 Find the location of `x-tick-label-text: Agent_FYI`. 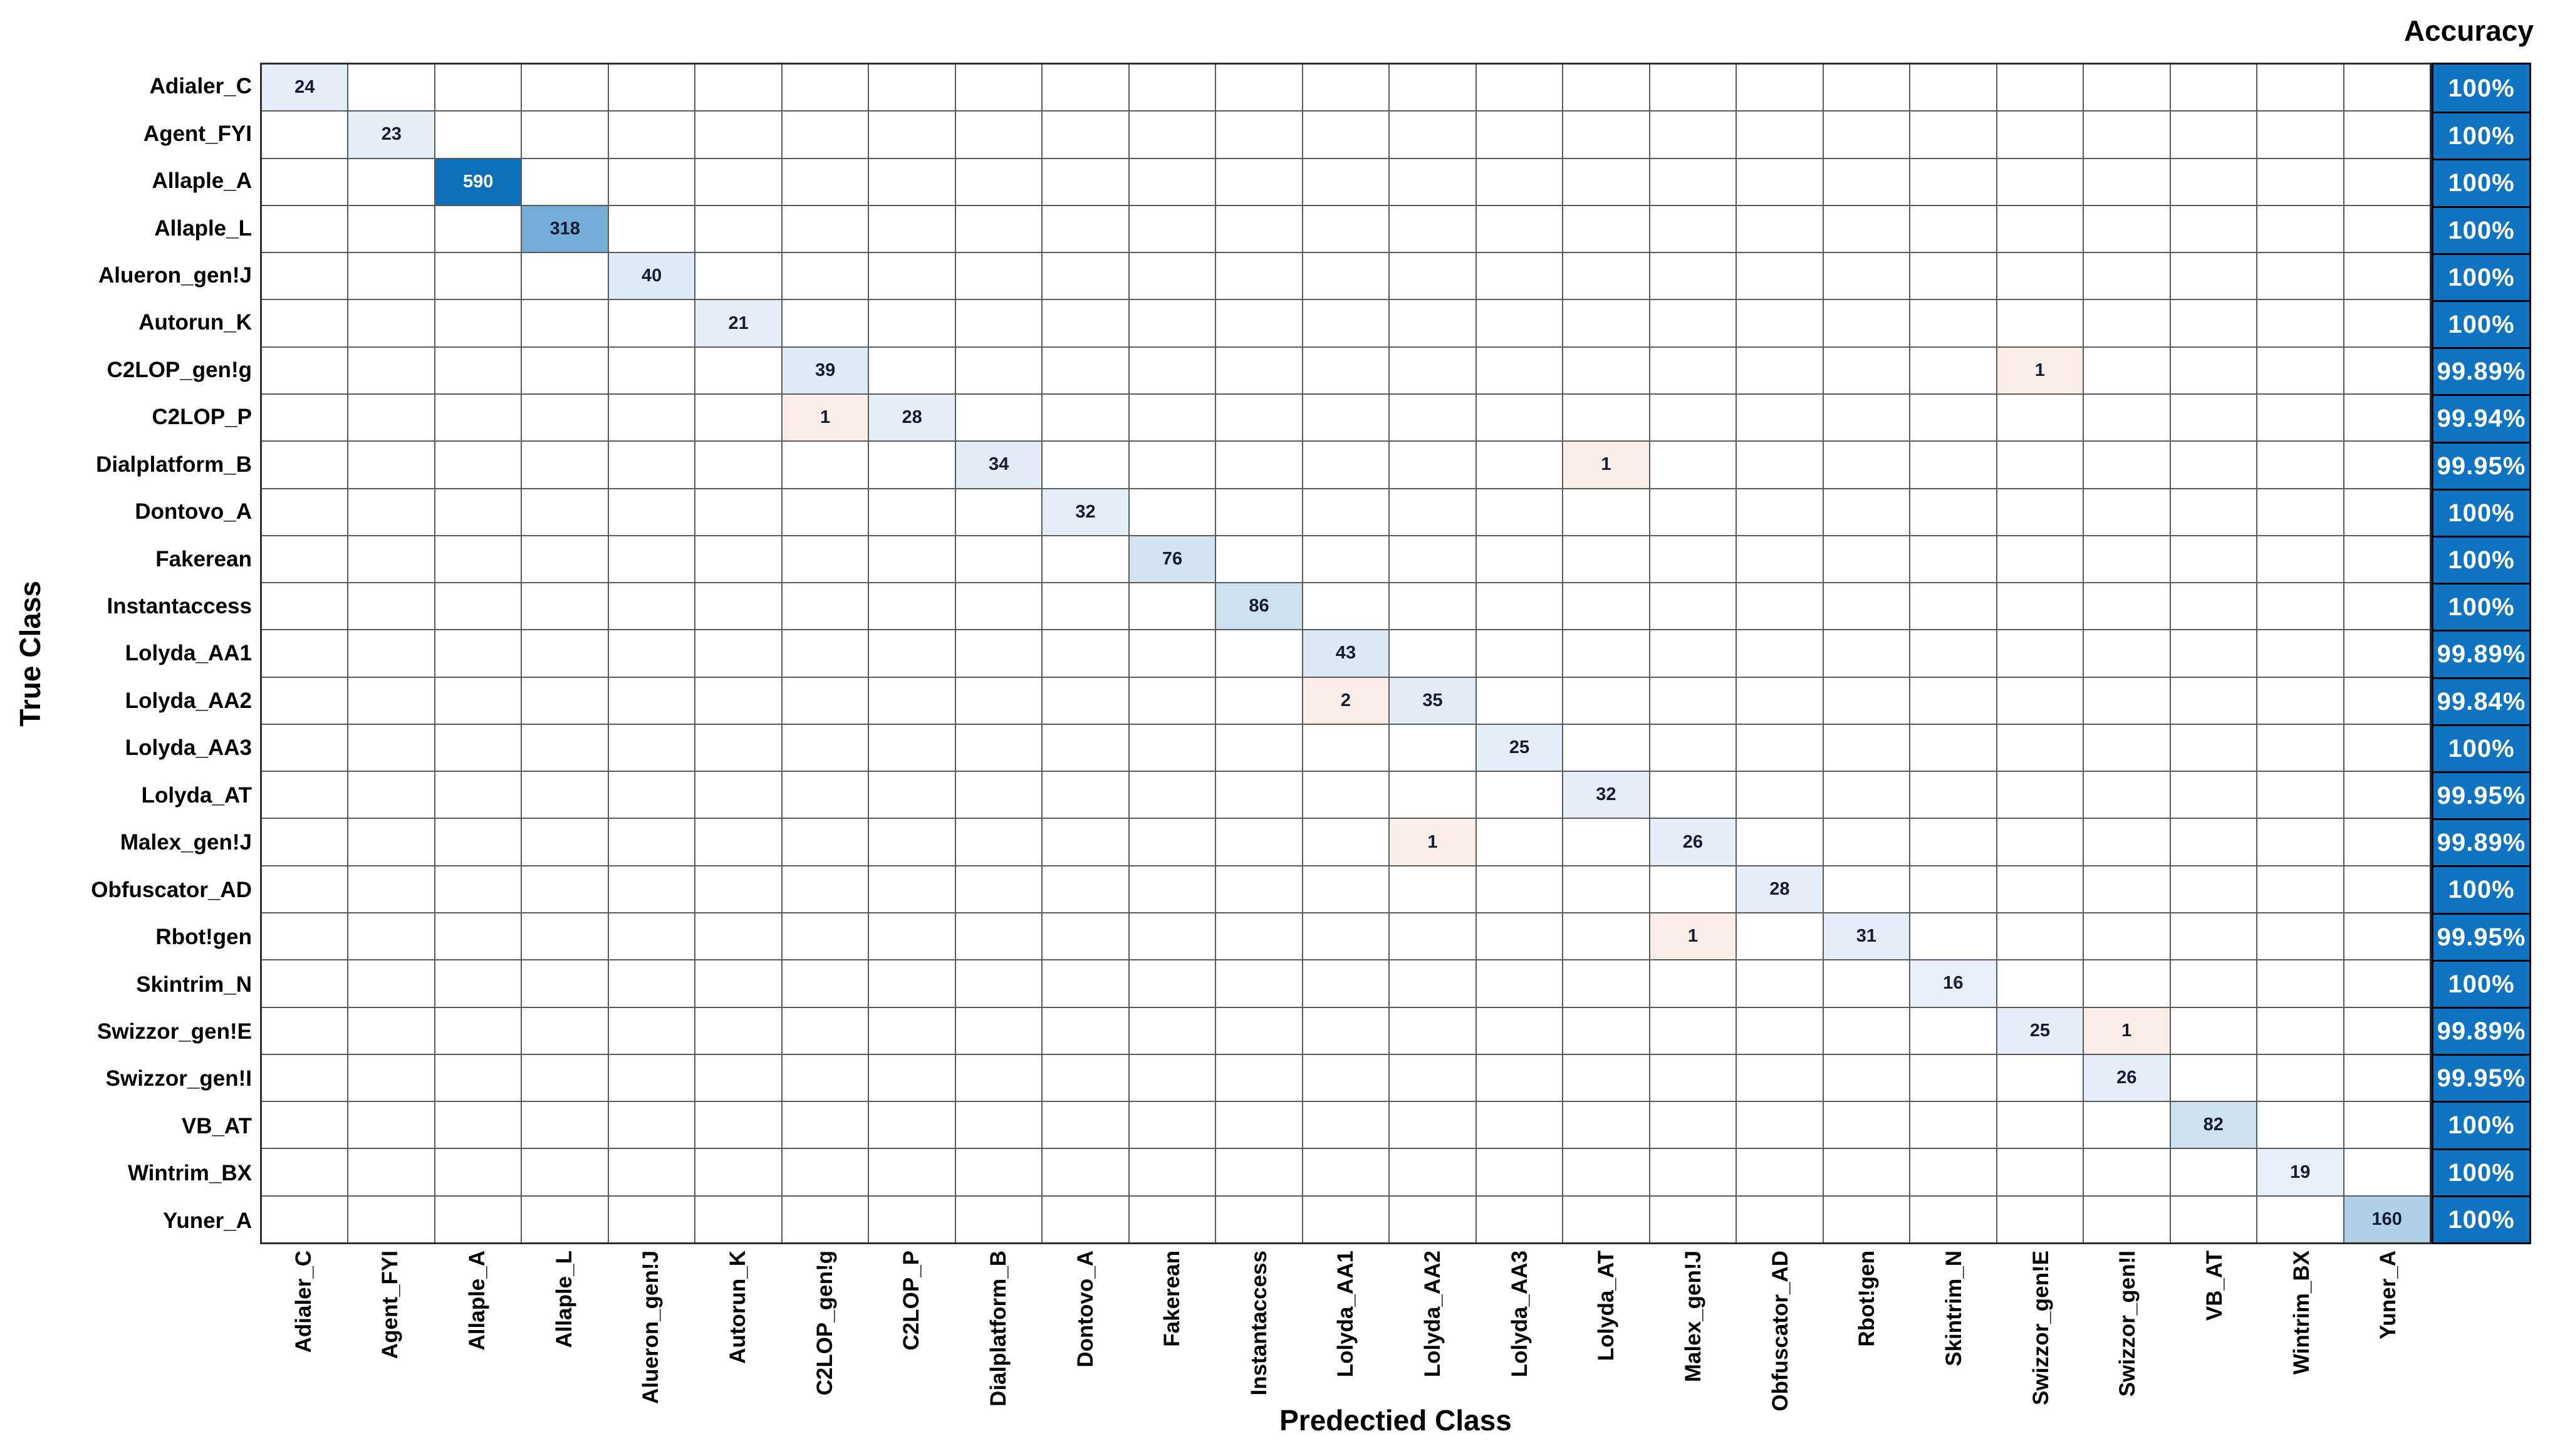

x-tick-label-text: Agent_FYI is located at coordinates (390, 1305).